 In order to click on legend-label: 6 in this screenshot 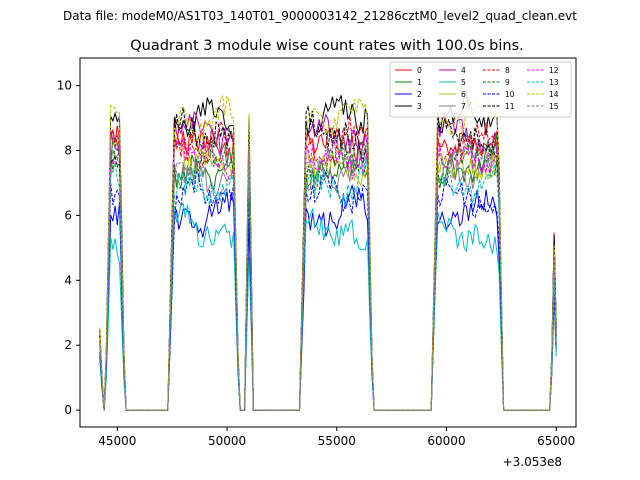, I will do `click(463, 94)`.